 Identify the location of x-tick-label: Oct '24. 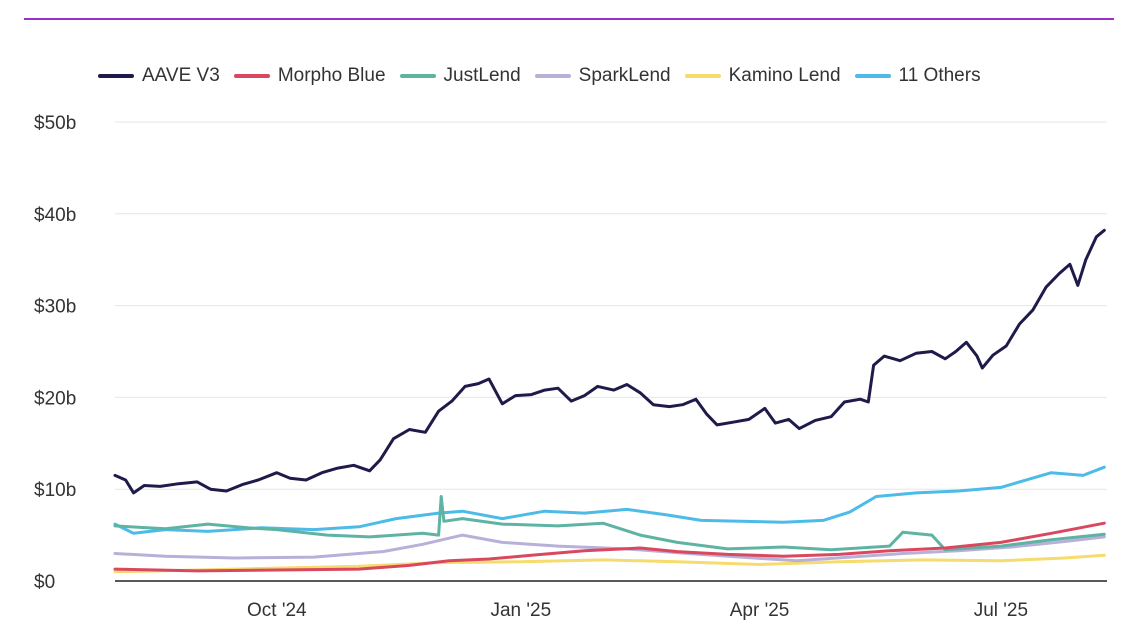
(277, 610).